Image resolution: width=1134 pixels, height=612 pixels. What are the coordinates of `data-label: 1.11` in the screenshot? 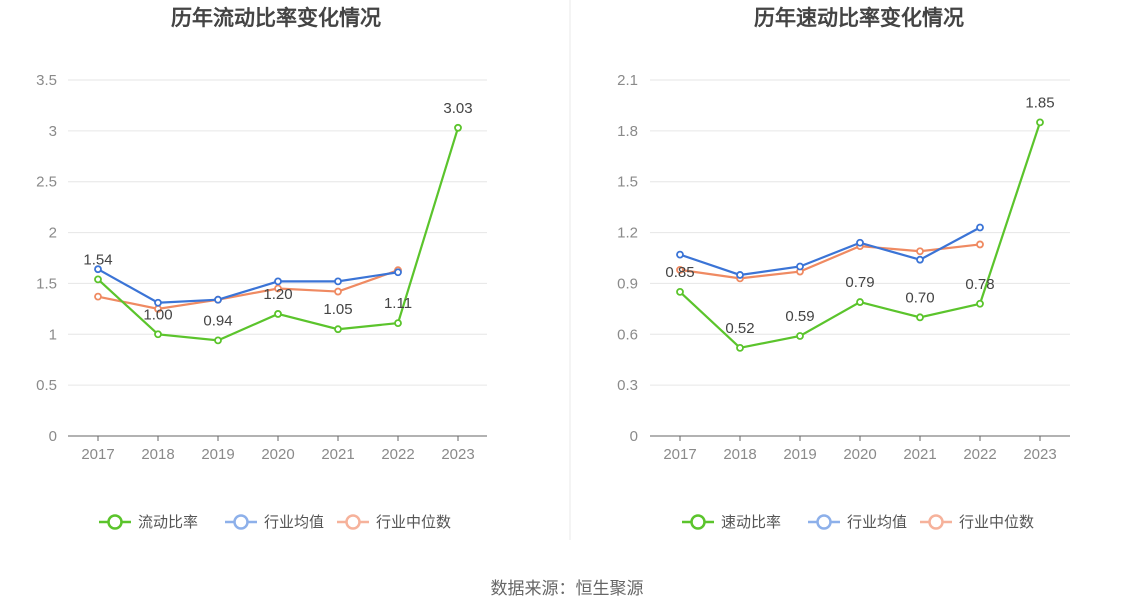 It's located at (398, 303).